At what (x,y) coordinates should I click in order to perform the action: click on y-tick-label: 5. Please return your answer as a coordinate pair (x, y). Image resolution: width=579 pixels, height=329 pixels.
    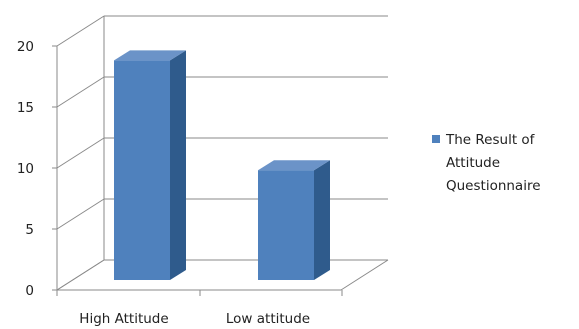
    Looking at the image, I should click on (29, 230).